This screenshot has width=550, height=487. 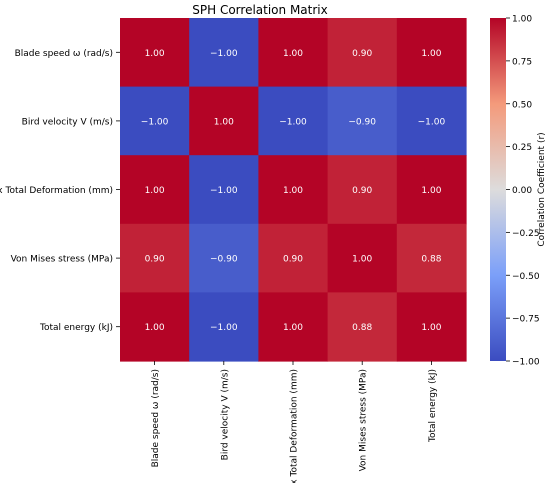 I want to click on colorbar-tick-label: 1.00, so click(x=522, y=20).